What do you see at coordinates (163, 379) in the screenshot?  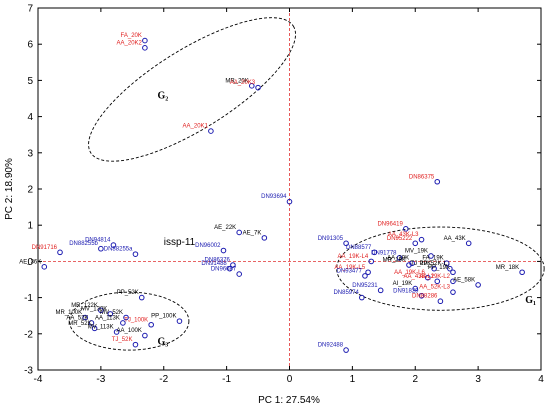 I see `x-tick-label: -2` at bounding box center [163, 379].